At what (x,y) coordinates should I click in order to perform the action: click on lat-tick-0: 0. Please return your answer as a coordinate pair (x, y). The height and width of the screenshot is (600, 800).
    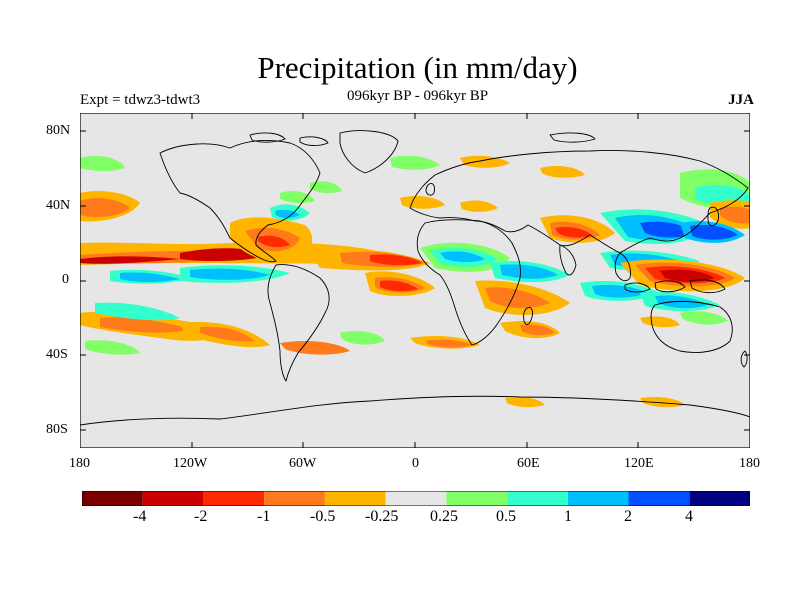
    Looking at the image, I should click on (65, 279).